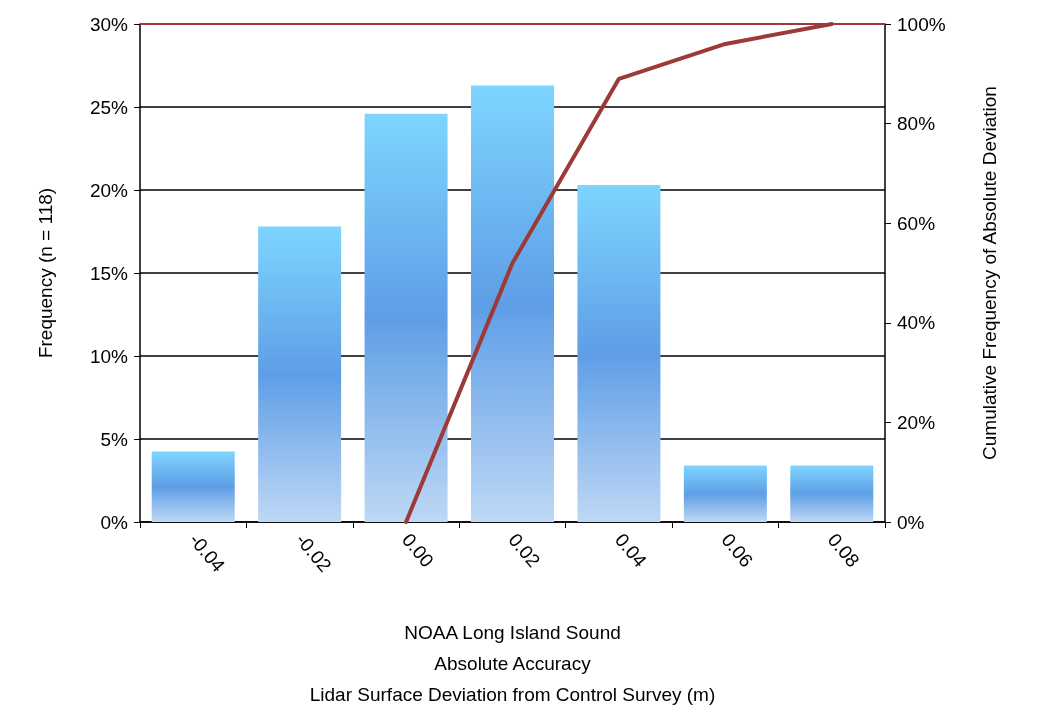  I want to click on y-tick-label: 5%, so click(114, 439).